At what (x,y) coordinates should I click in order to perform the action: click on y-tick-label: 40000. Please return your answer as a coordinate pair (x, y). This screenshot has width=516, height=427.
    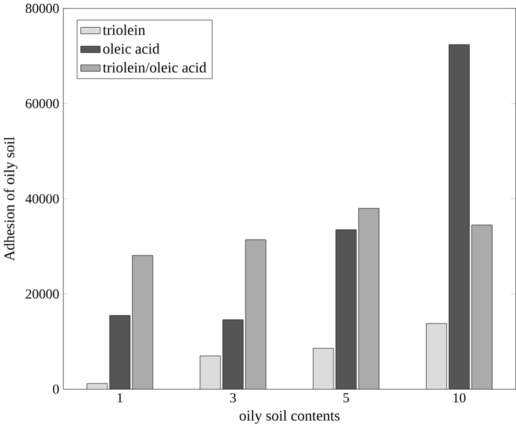
    Looking at the image, I should click on (42, 199).